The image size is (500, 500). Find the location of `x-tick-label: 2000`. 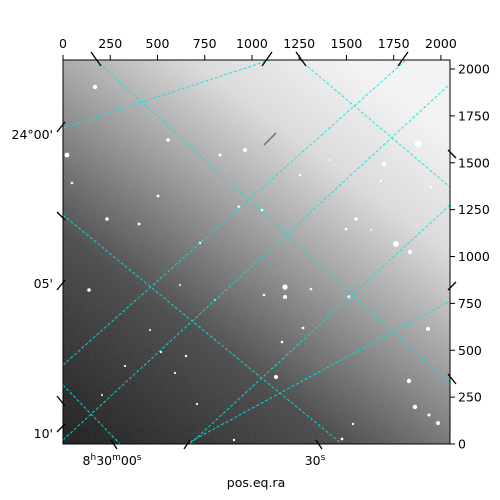

x-tick-label: 2000 is located at coordinates (441, 43).